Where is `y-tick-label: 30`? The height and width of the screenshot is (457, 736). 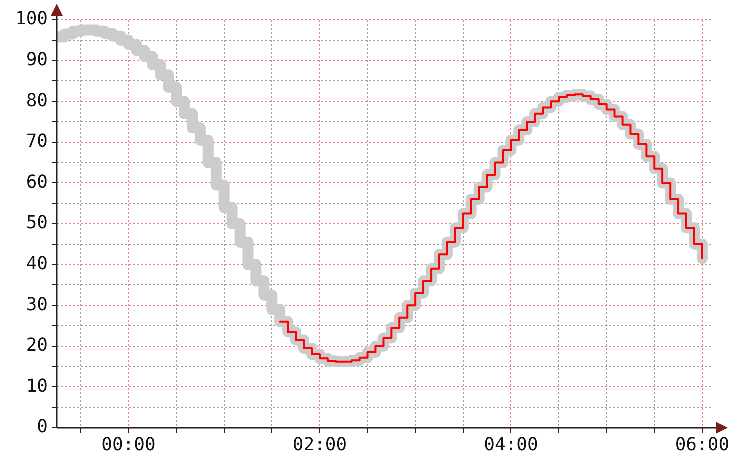
y-tick-label: 30 is located at coordinates (37, 305).